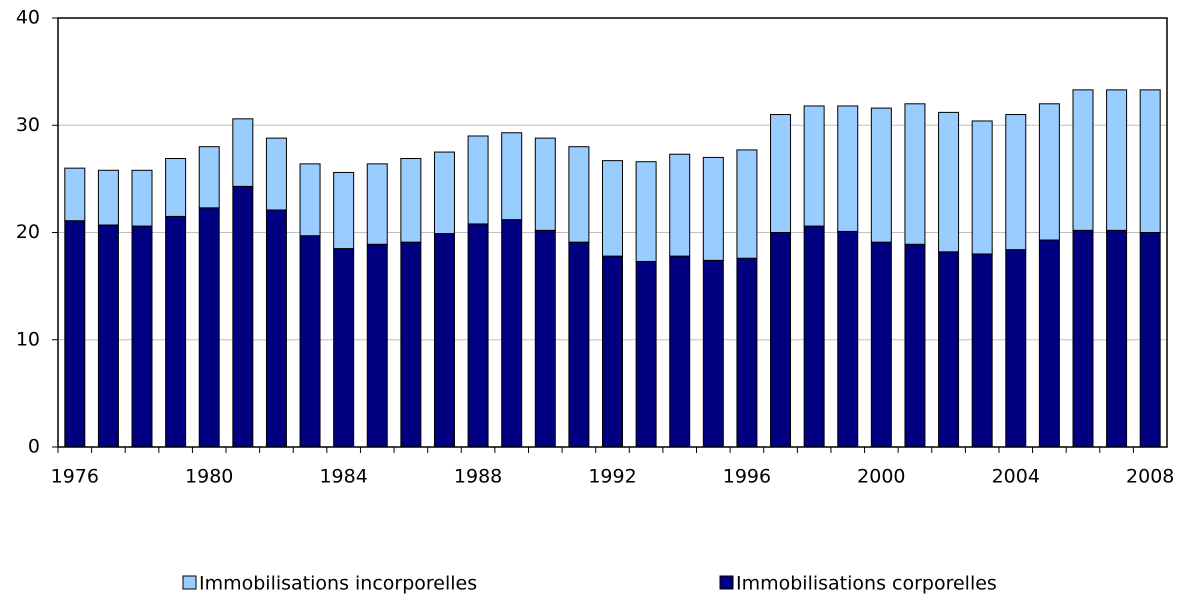 The height and width of the screenshot is (602, 1188). I want to click on x-tick-label: 2000, so click(881, 477).